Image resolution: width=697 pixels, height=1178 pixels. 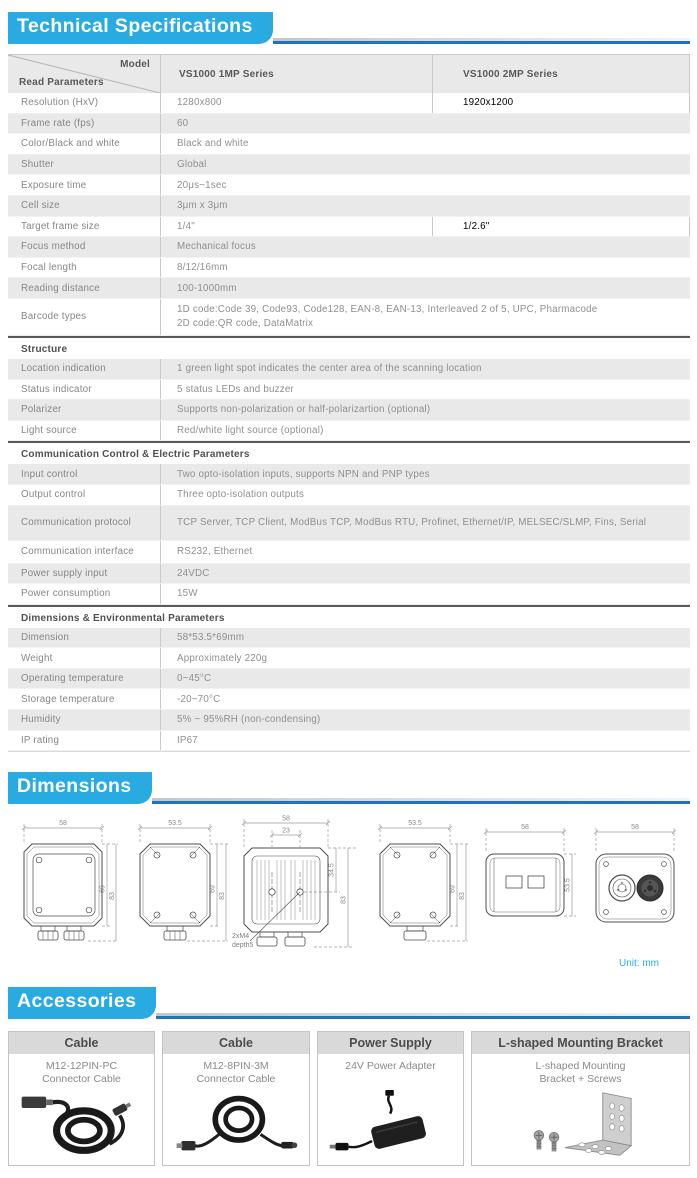 What do you see at coordinates (236, 1126) in the screenshot?
I see `cable-8pin-photo` at bounding box center [236, 1126].